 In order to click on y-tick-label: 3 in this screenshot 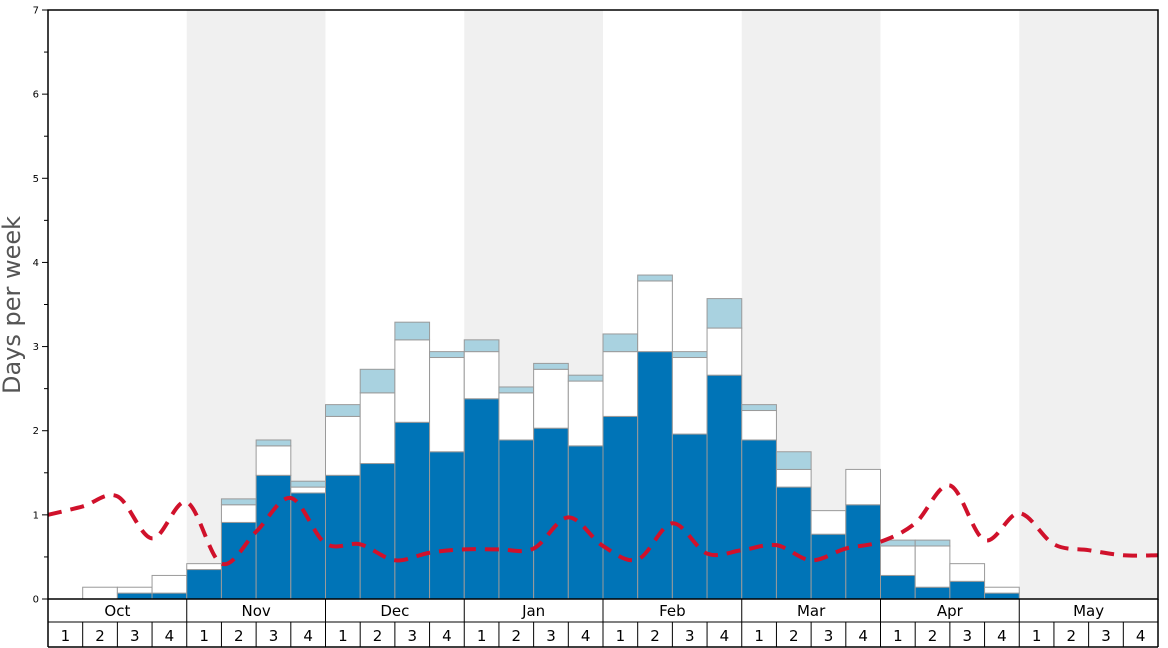, I will do `click(36, 347)`.